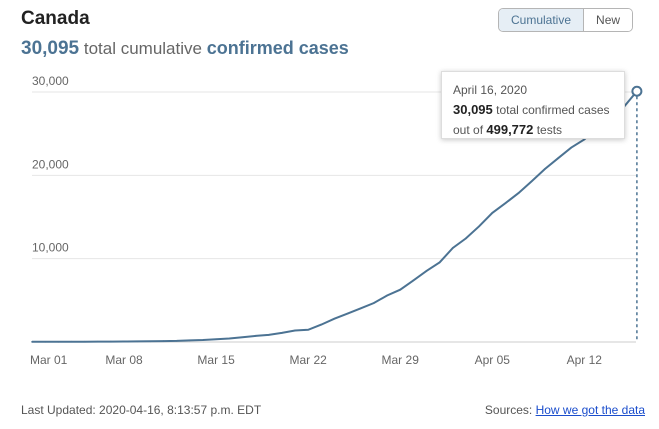 This screenshot has height=429, width=659. Describe the element at coordinates (549, 130) in the screenshot. I see `tooltip-tests-suffix: tests` at that location.